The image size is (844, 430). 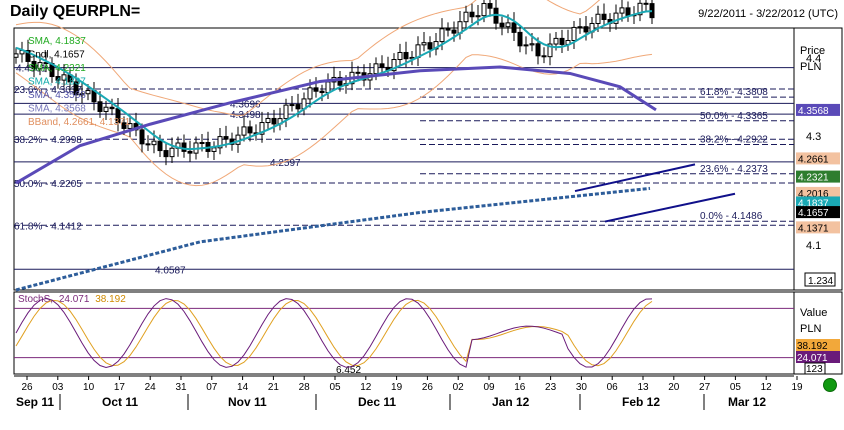 I want to click on fib-label-left: 50.0% - 4.2205, so click(x=48, y=184).